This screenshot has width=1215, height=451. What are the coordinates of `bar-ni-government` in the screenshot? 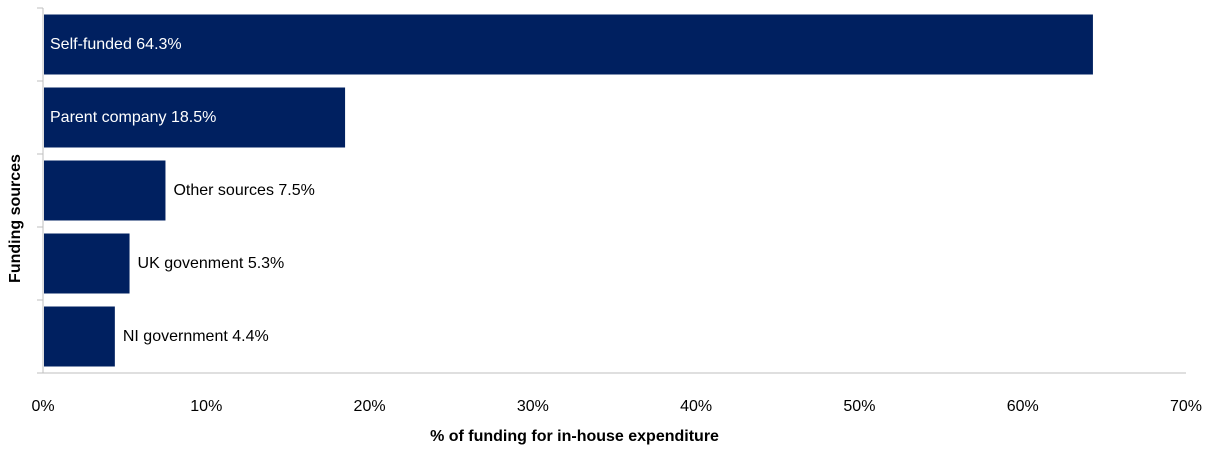 It's located at (79, 336).